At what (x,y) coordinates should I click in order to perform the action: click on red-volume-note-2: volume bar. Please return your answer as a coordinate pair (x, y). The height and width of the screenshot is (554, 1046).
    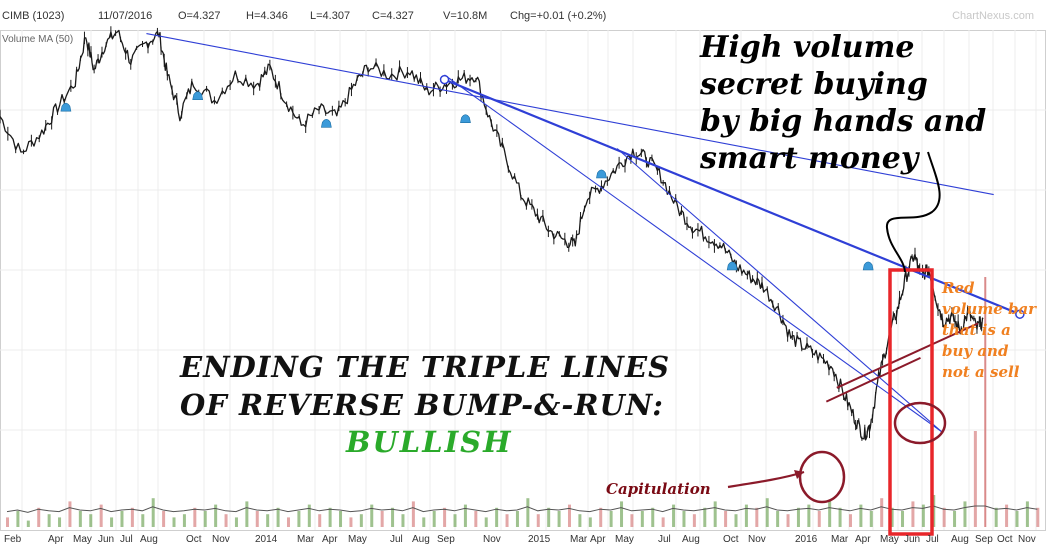
    Looking at the image, I should click on (989, 309).